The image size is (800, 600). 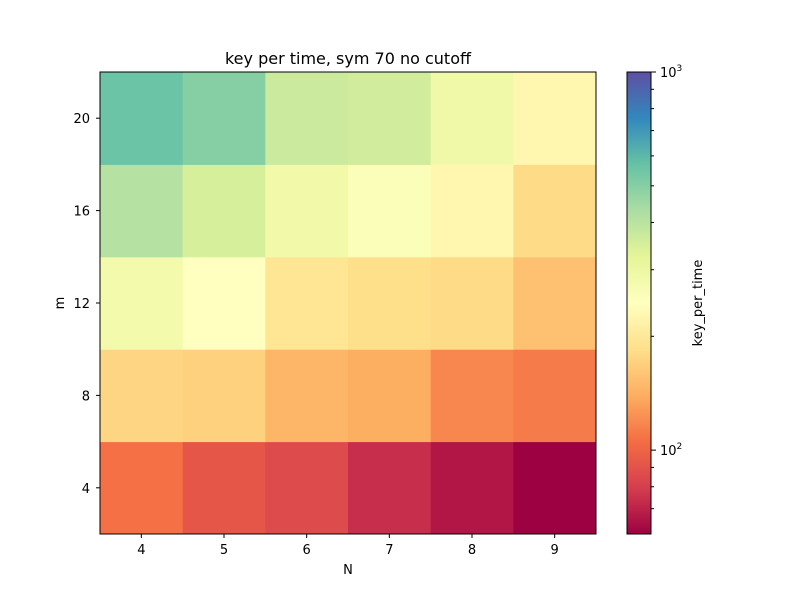 I want to click on y-axis-ticks: 4 8 12 16 20, so click(x=86, y=304).